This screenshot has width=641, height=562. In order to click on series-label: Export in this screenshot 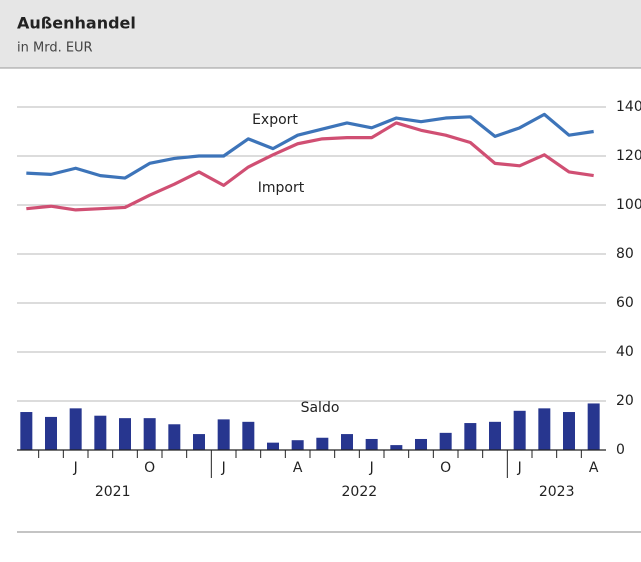, I will do `click(275, 120)`.